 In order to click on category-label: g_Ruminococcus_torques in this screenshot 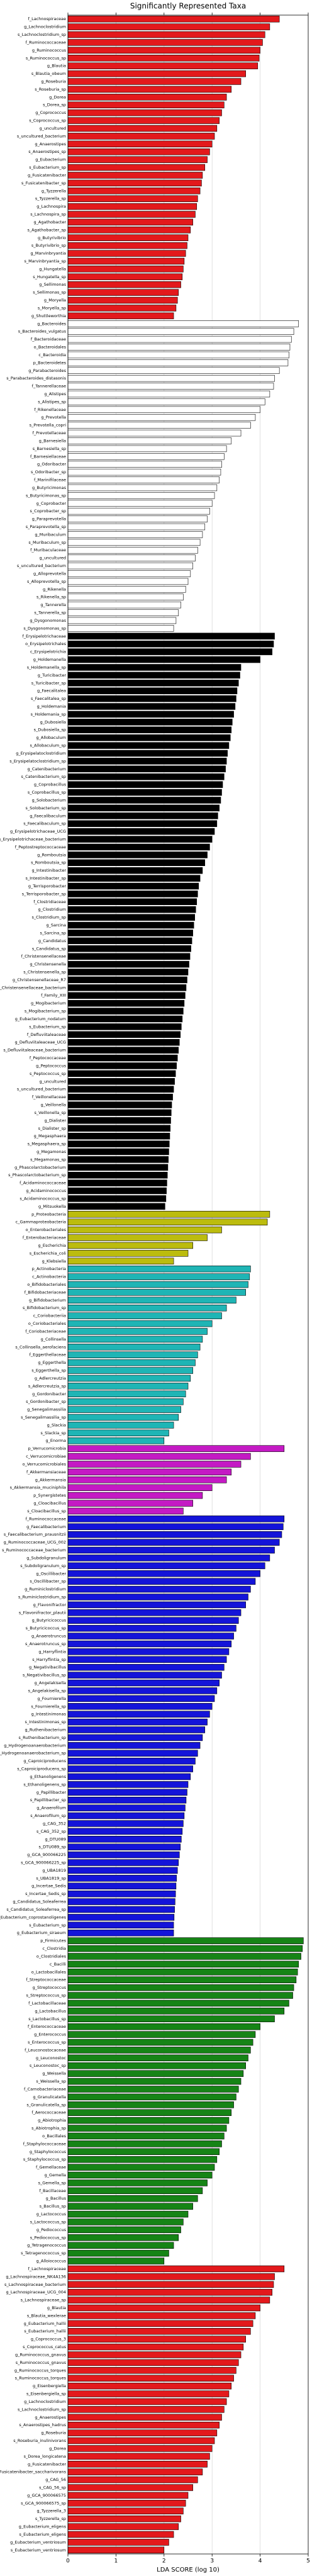, I will do `click(40, 2370)`.